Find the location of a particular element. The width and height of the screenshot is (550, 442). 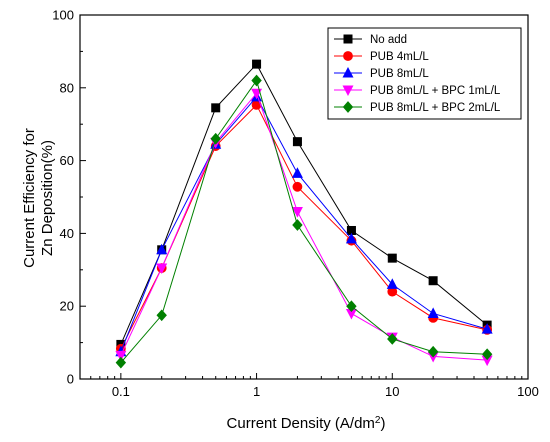

legend-entry: PUB 8mL/L + BPC 2mL/L is located at coordinates (417, 107).